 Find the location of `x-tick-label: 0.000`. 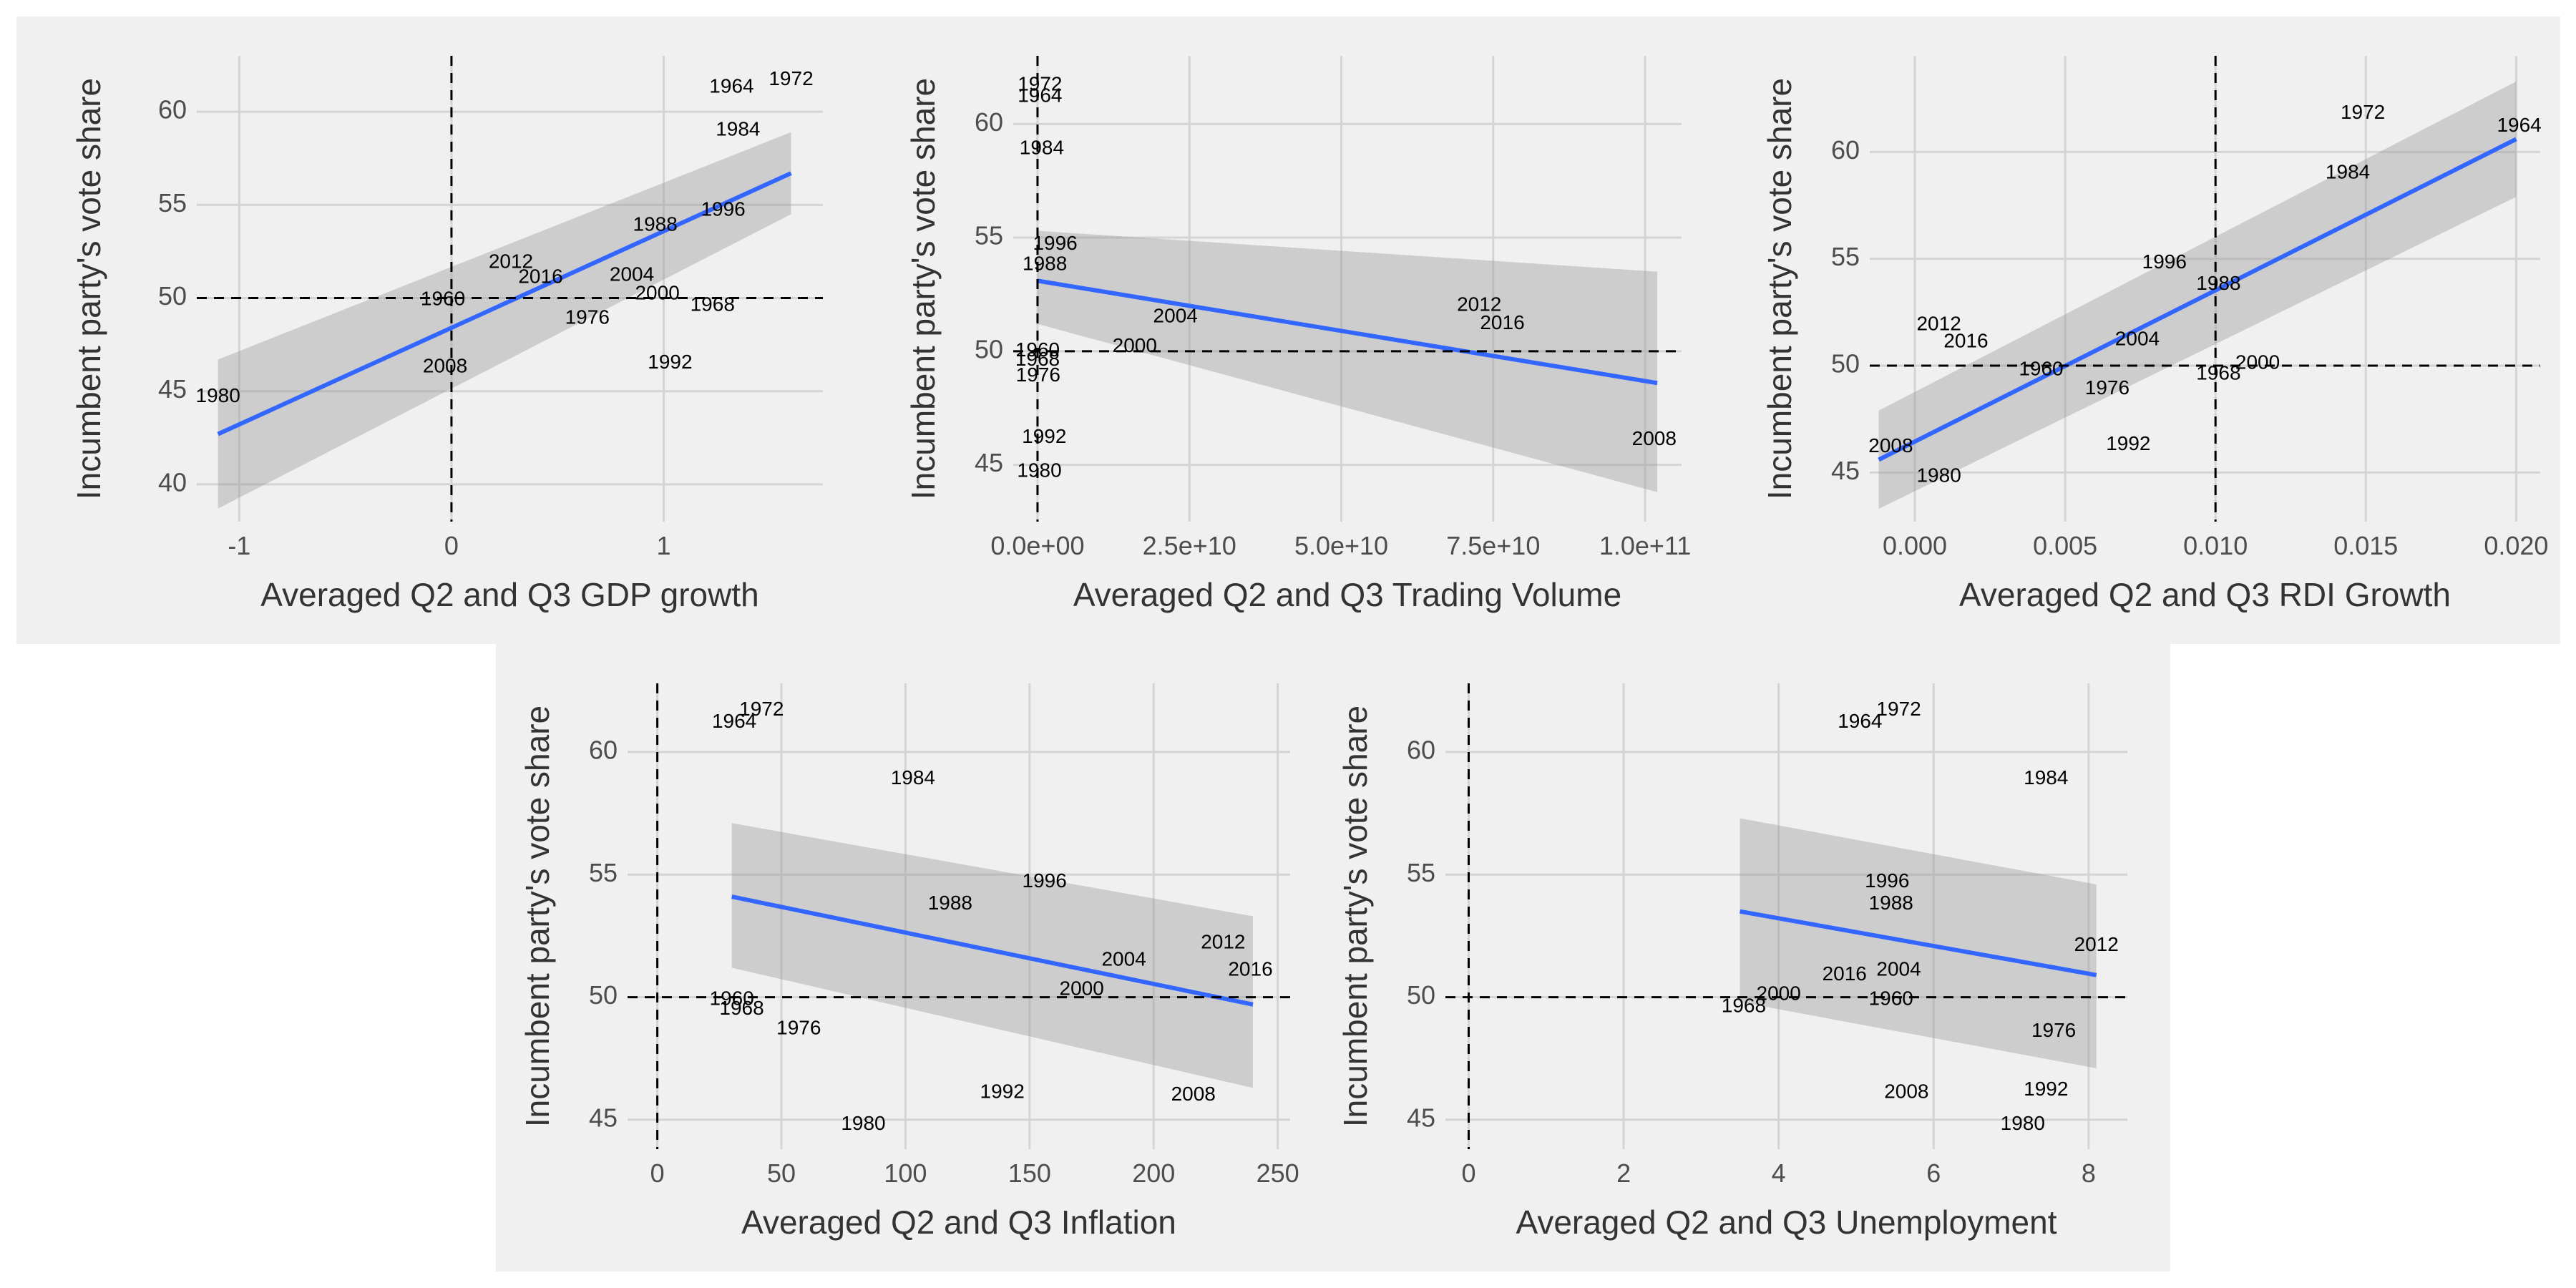

x-tick-label: 0.000 is located at coordinates (1915, 545).